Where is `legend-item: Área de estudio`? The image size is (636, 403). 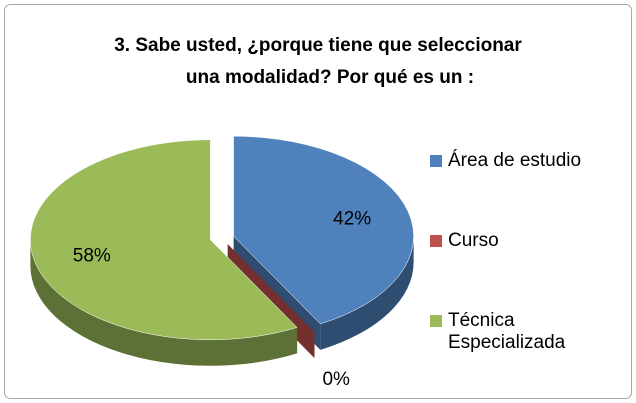
legend-item: Área de estudio is located at coordinates (530, 161).